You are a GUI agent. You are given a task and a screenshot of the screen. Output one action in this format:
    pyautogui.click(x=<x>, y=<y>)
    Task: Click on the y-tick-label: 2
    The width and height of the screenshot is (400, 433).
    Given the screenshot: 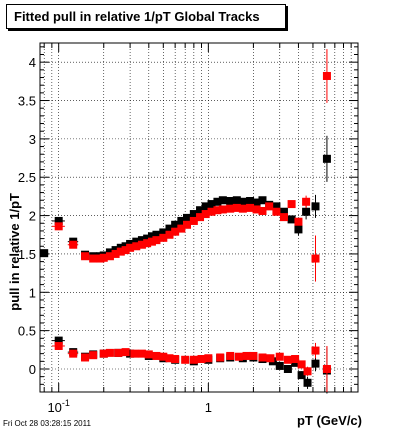 What is the action you would take?
    pyautogui.click(x=32, y=216)
    